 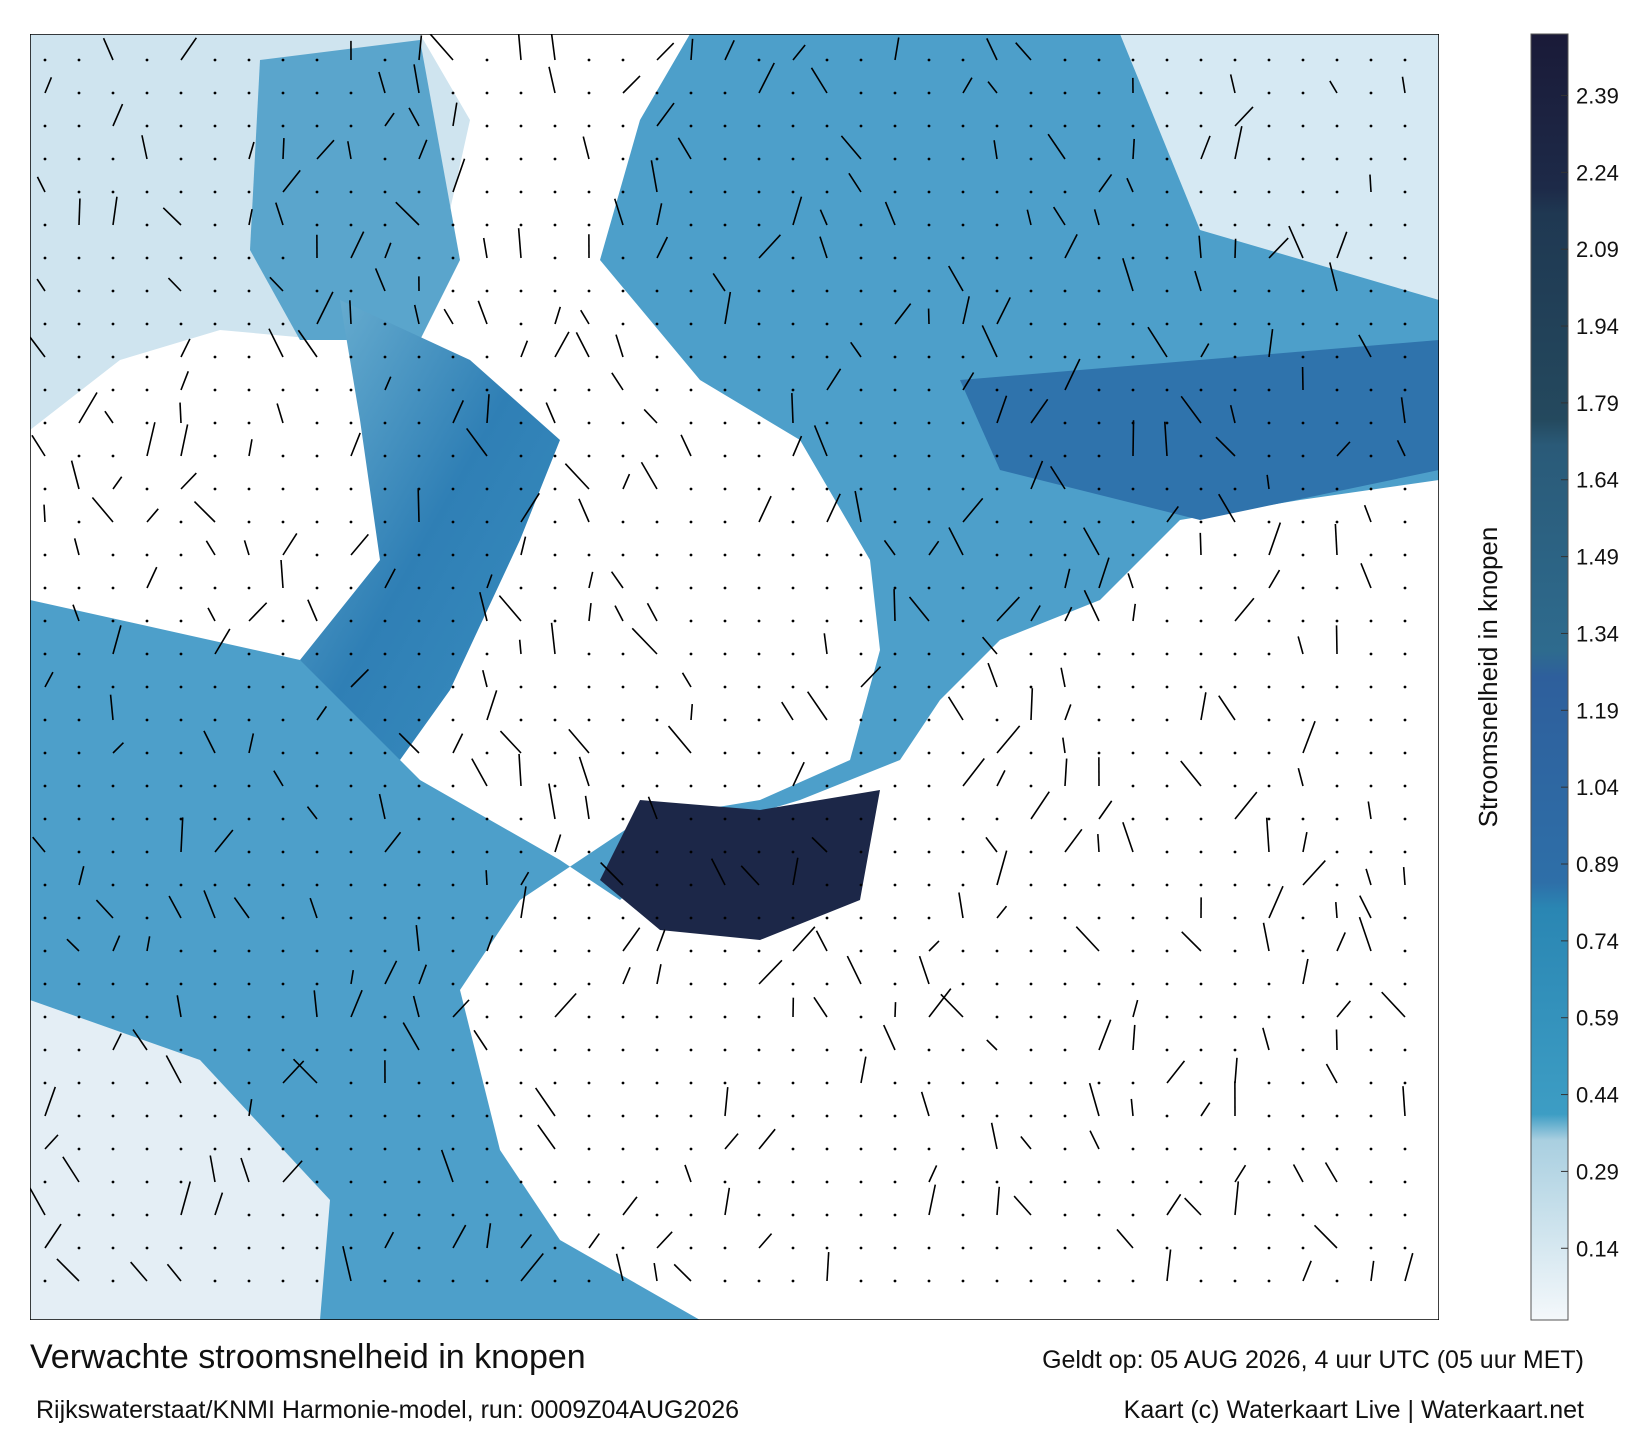 I want to click on current-arrow, so click(x=1200, y=544).